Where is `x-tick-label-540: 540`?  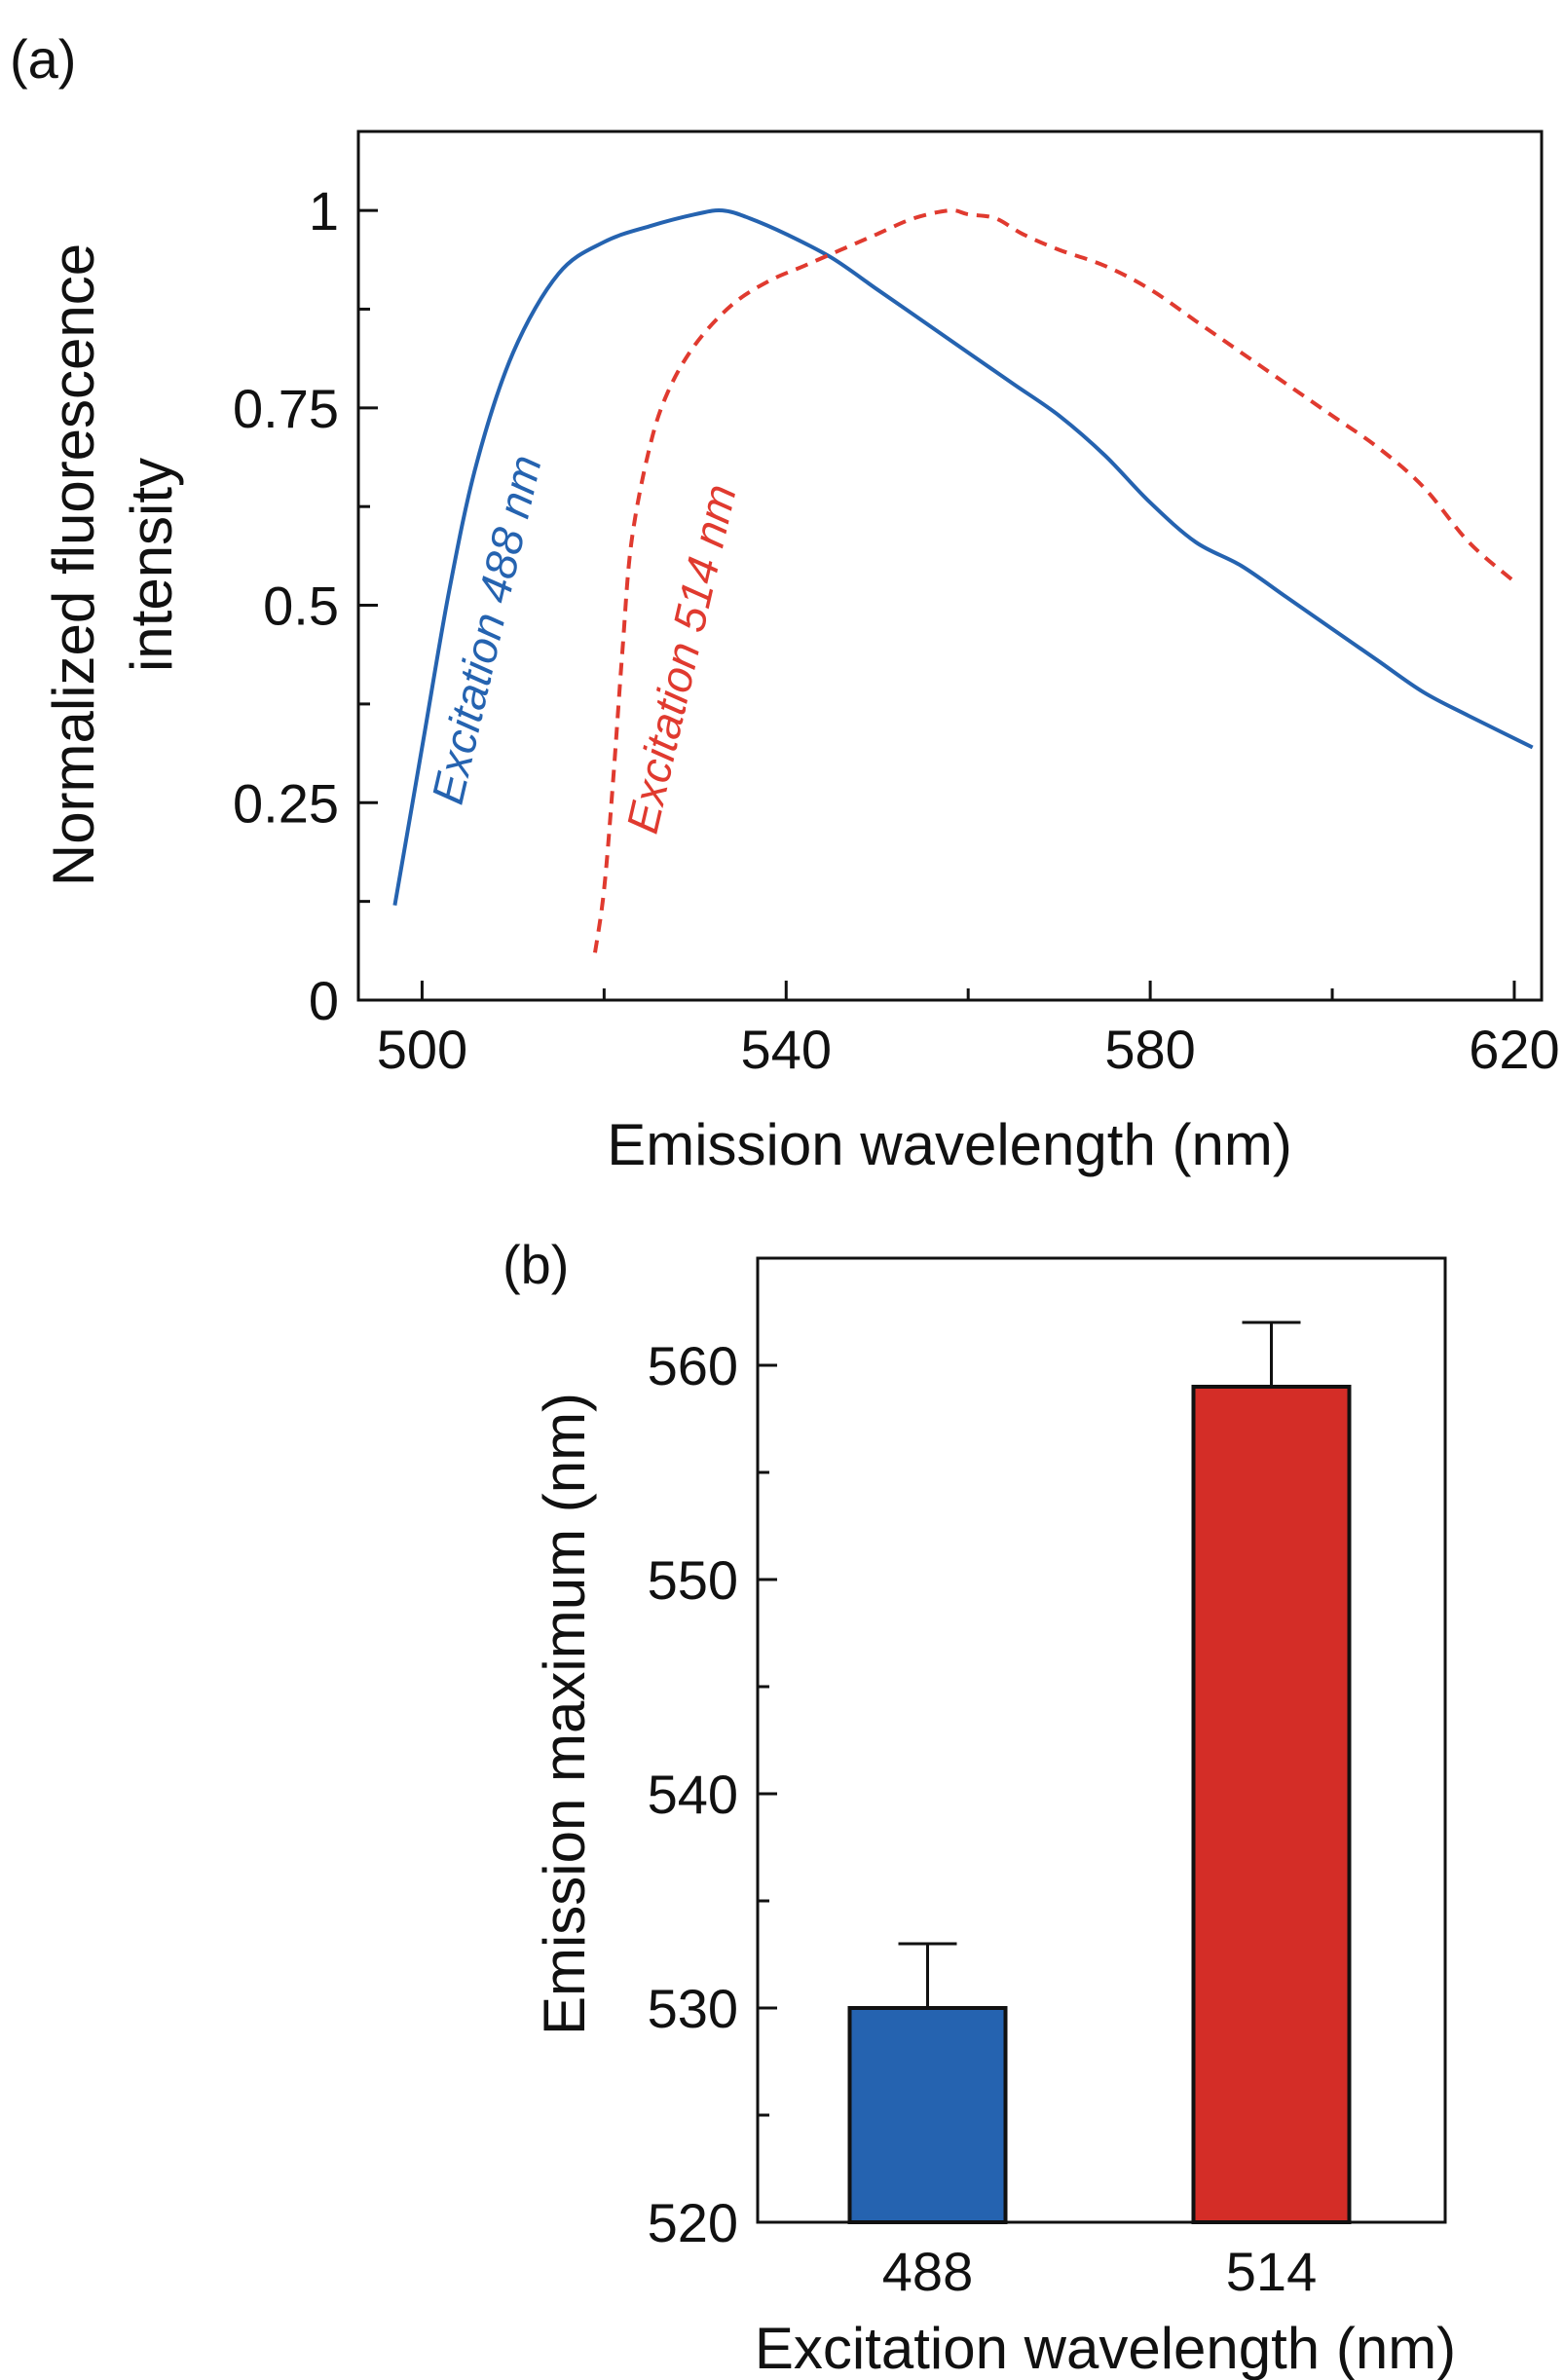 x-tick-label-540: 540 is located at coordinates (786, 1049).